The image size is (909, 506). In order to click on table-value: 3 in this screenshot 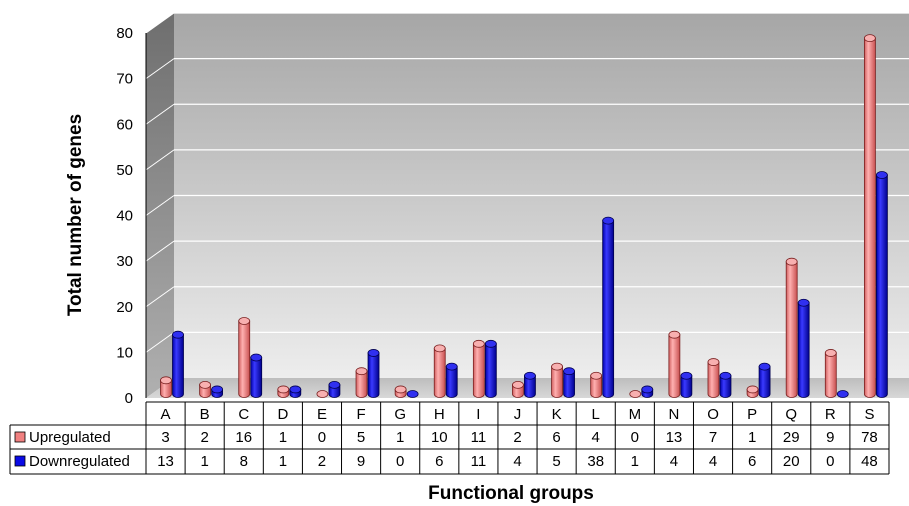, I will do `click(165, 437)`.